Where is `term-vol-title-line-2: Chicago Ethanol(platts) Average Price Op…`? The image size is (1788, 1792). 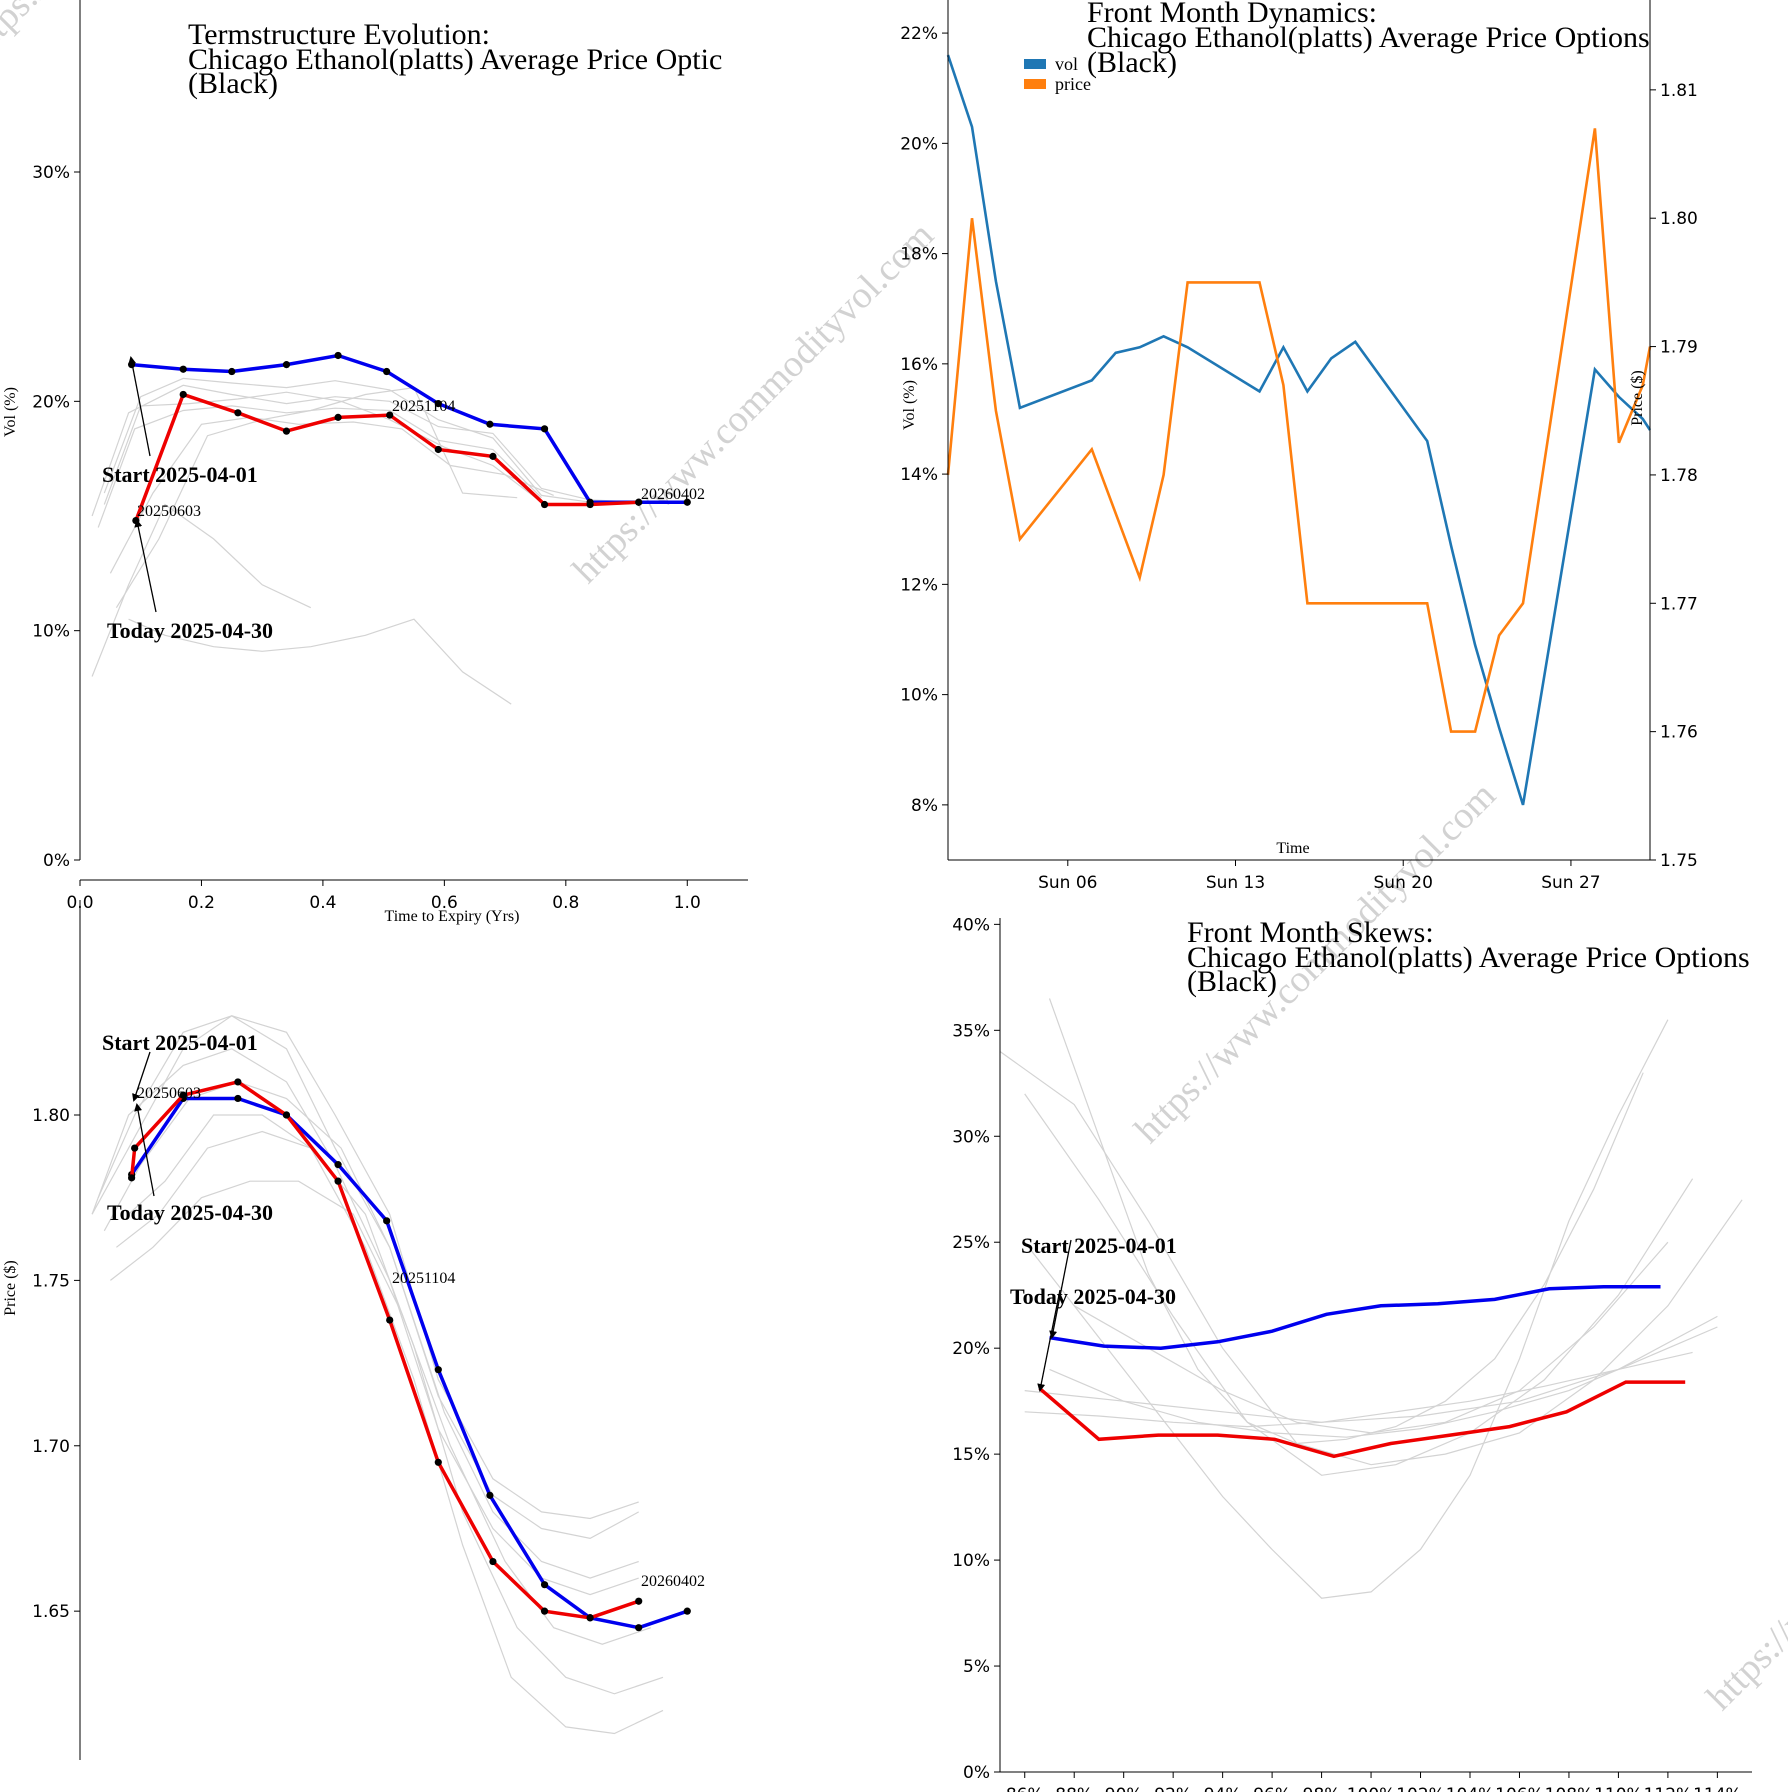 term-vol-title-line-2: Chicago Ethanol(platts) Average Price Op… is located at coordinates (455, 59).